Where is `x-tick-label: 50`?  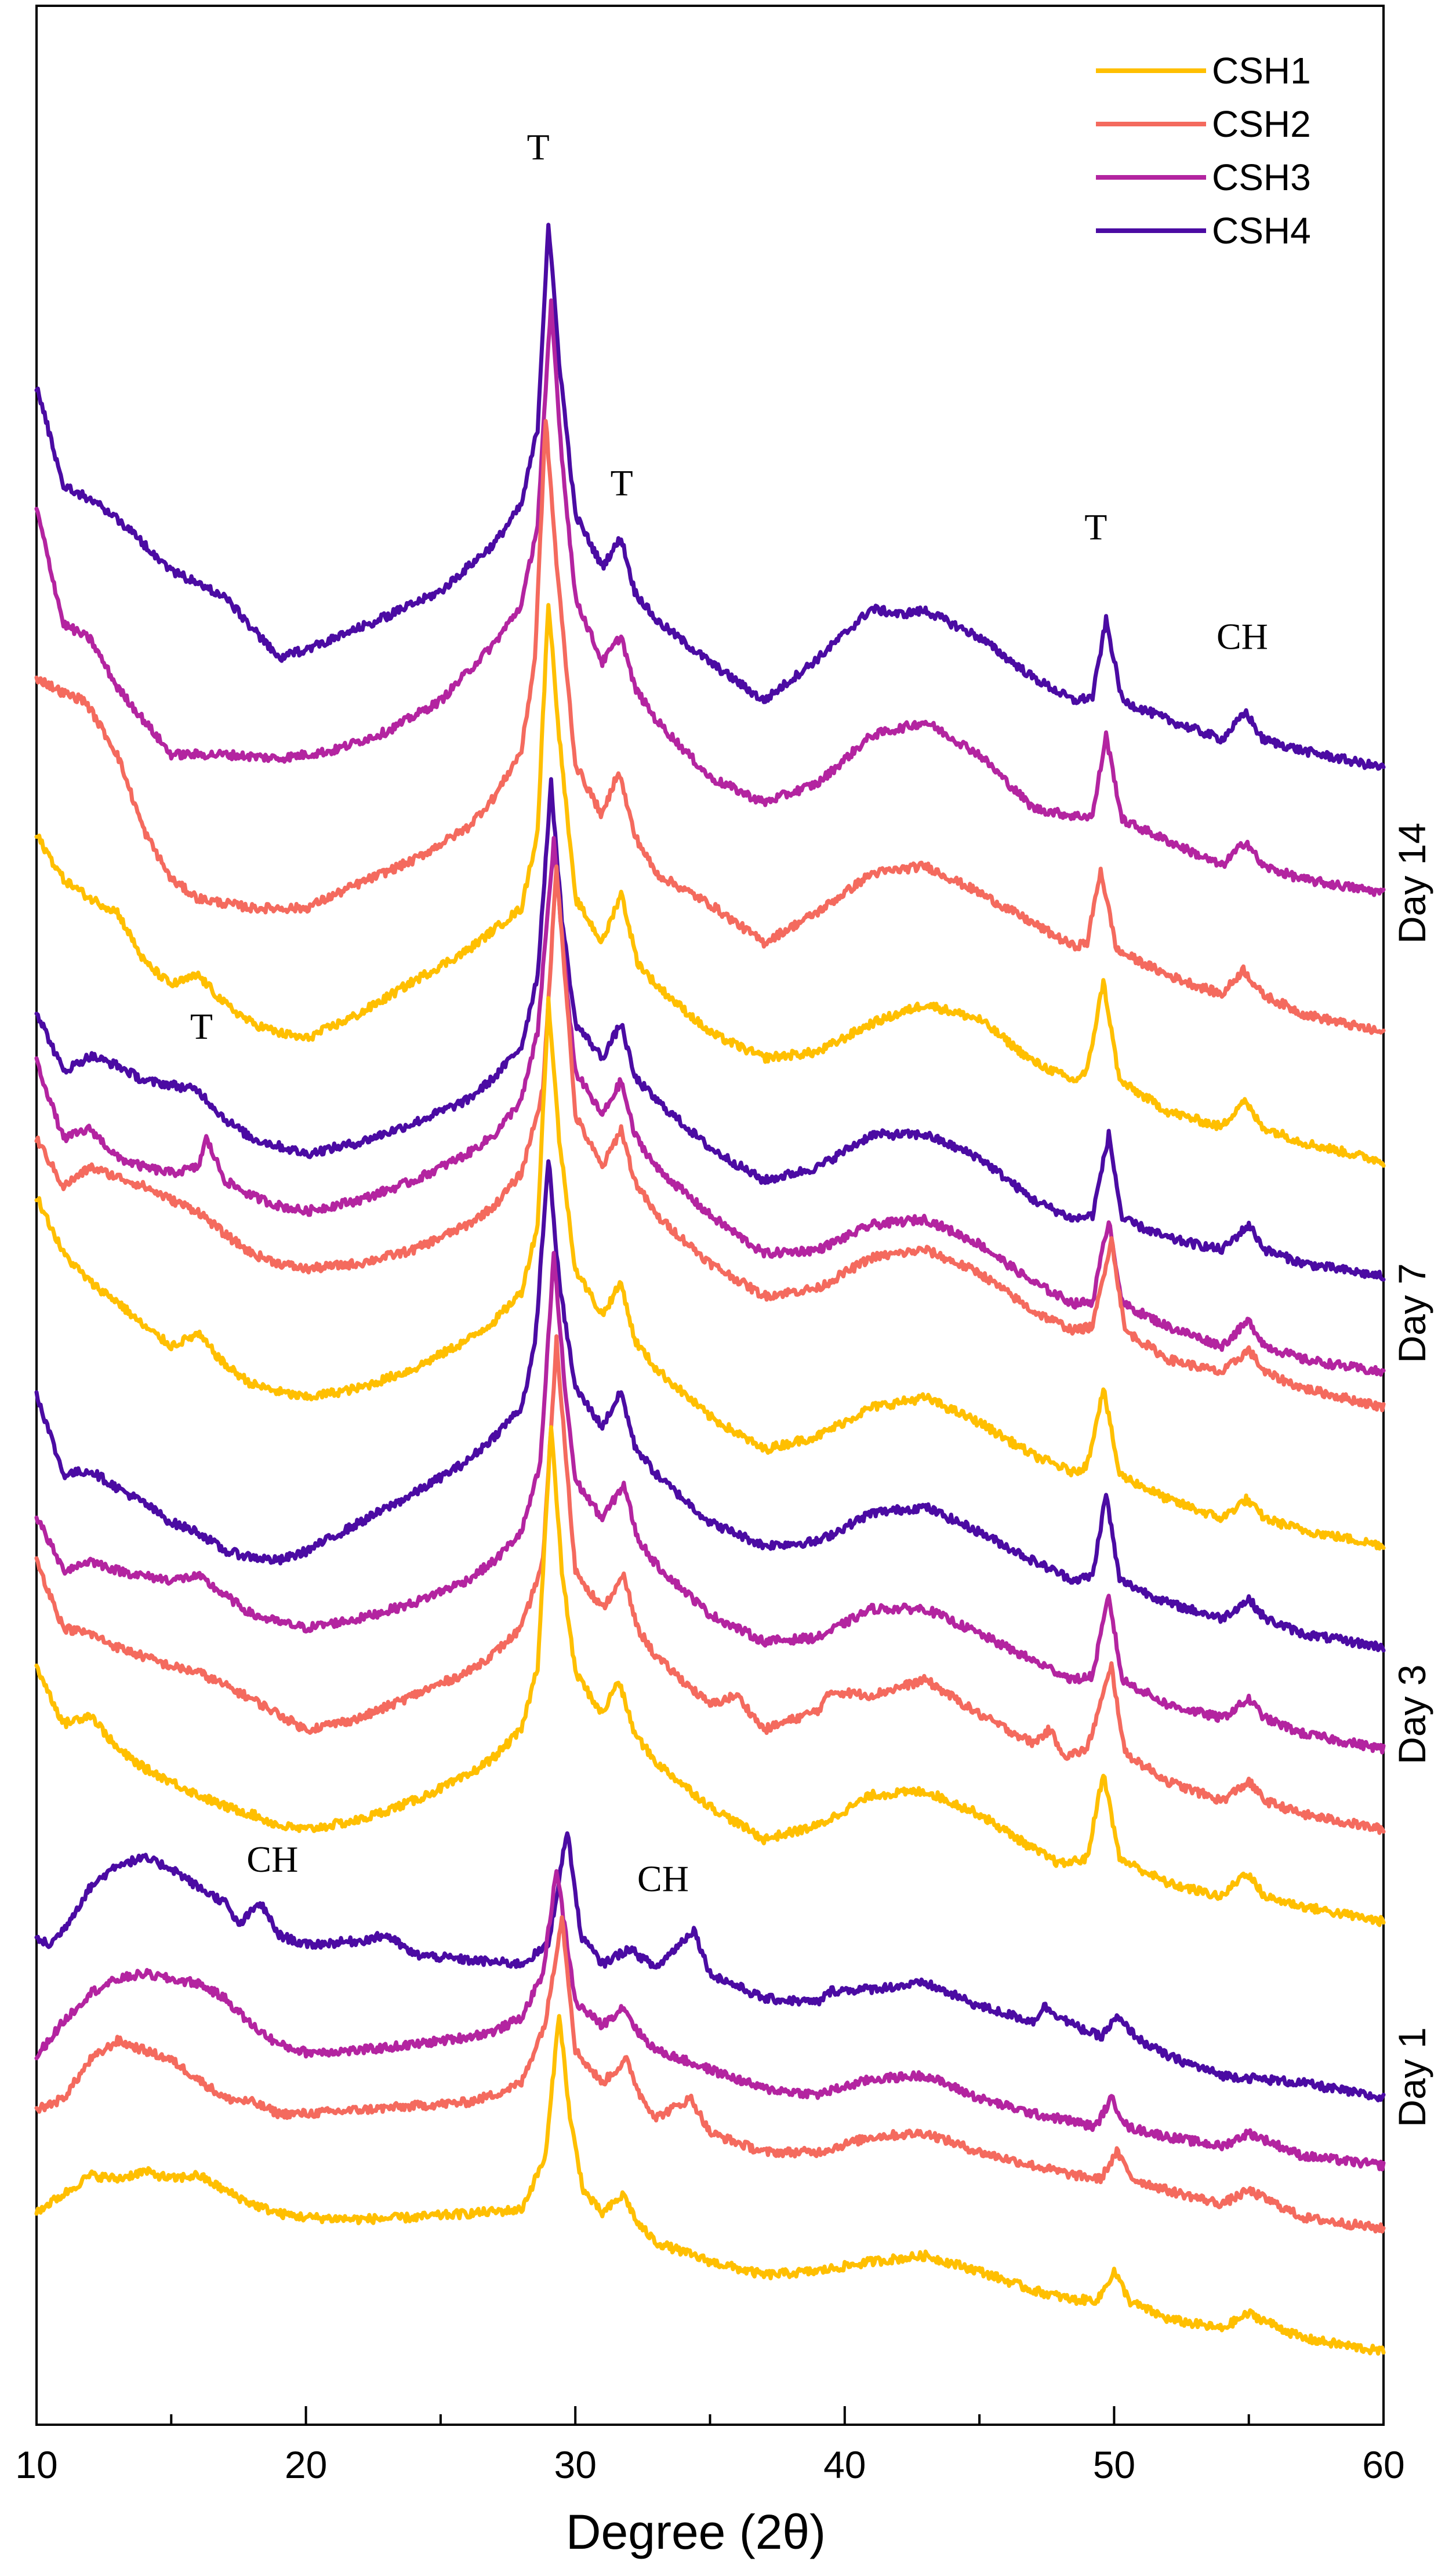 x-tick-label: 50 is located at coordinates (1114, 2464).